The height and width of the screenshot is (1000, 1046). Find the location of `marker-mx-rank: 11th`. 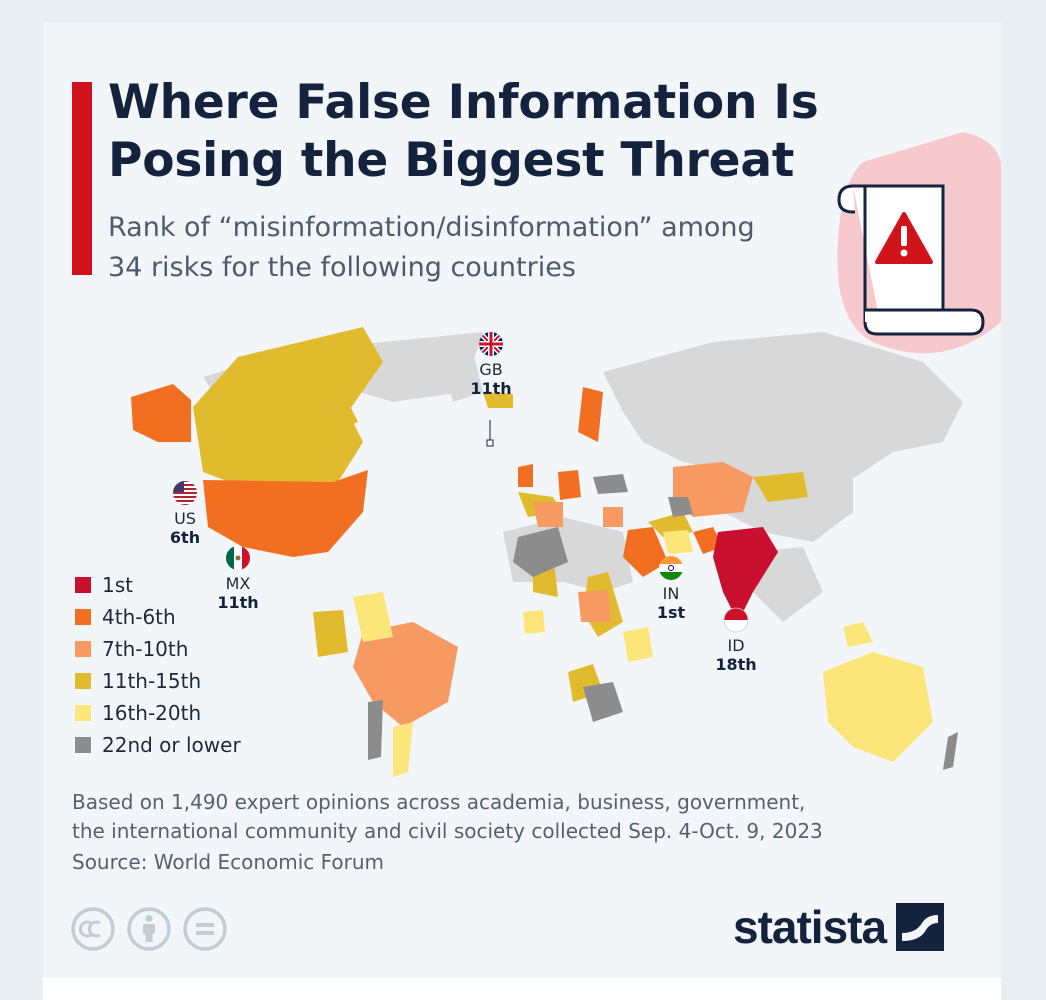

marker-mx-rank: 11th is located at coordinates (238, 602).